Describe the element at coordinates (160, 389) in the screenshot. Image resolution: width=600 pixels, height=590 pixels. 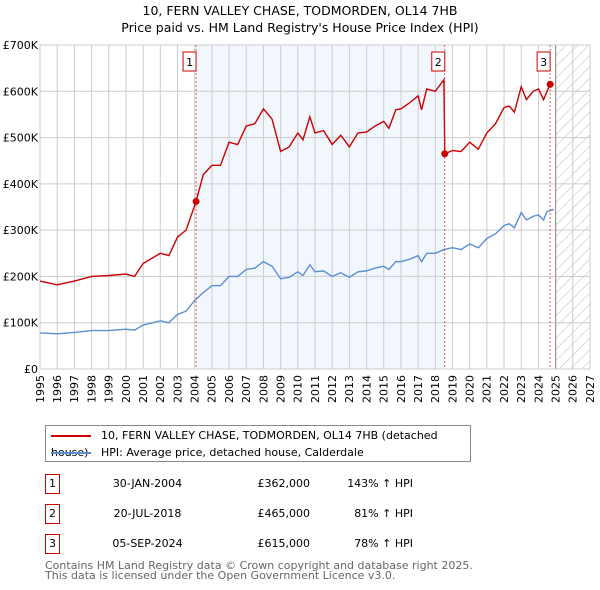
I see `x-tick-label: 2002` at that location.